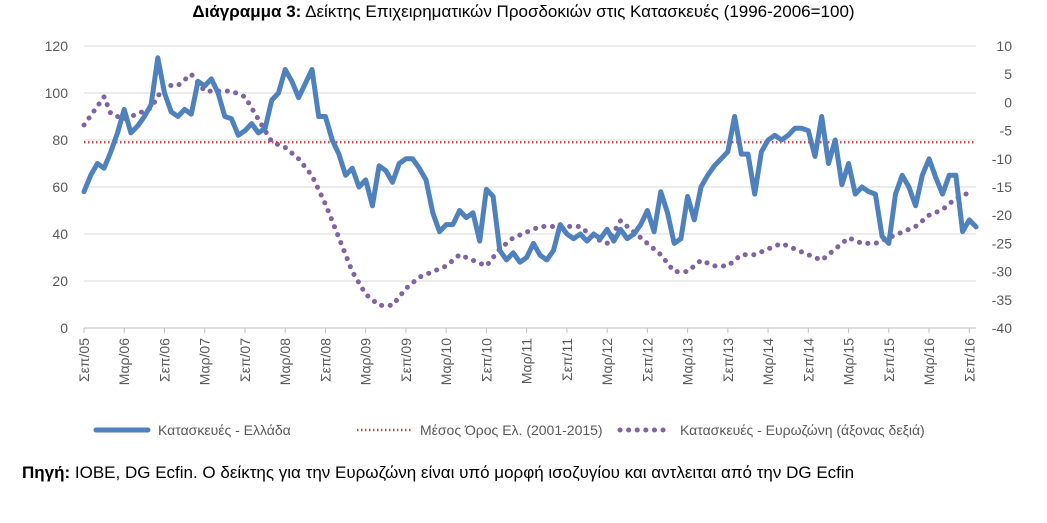  What do you see at coordinates (446, 361) in the screenshot?
I see `x-tick-label: Μαρ/10` at bounding box center [446, 361].